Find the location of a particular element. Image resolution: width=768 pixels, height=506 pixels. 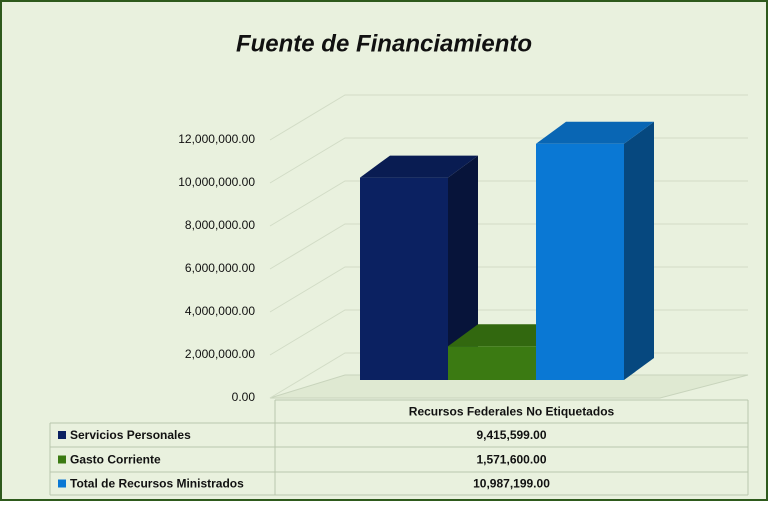

legend-label: Total de Recursos Ministrados is located at coordinates (157, 484).